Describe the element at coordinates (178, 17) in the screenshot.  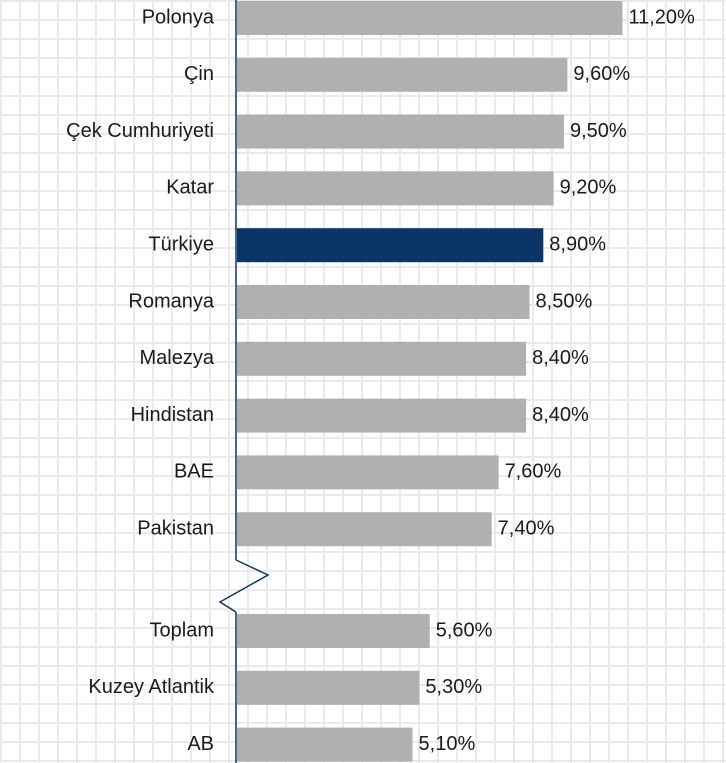
I see `category-label: Polonya` at that location.